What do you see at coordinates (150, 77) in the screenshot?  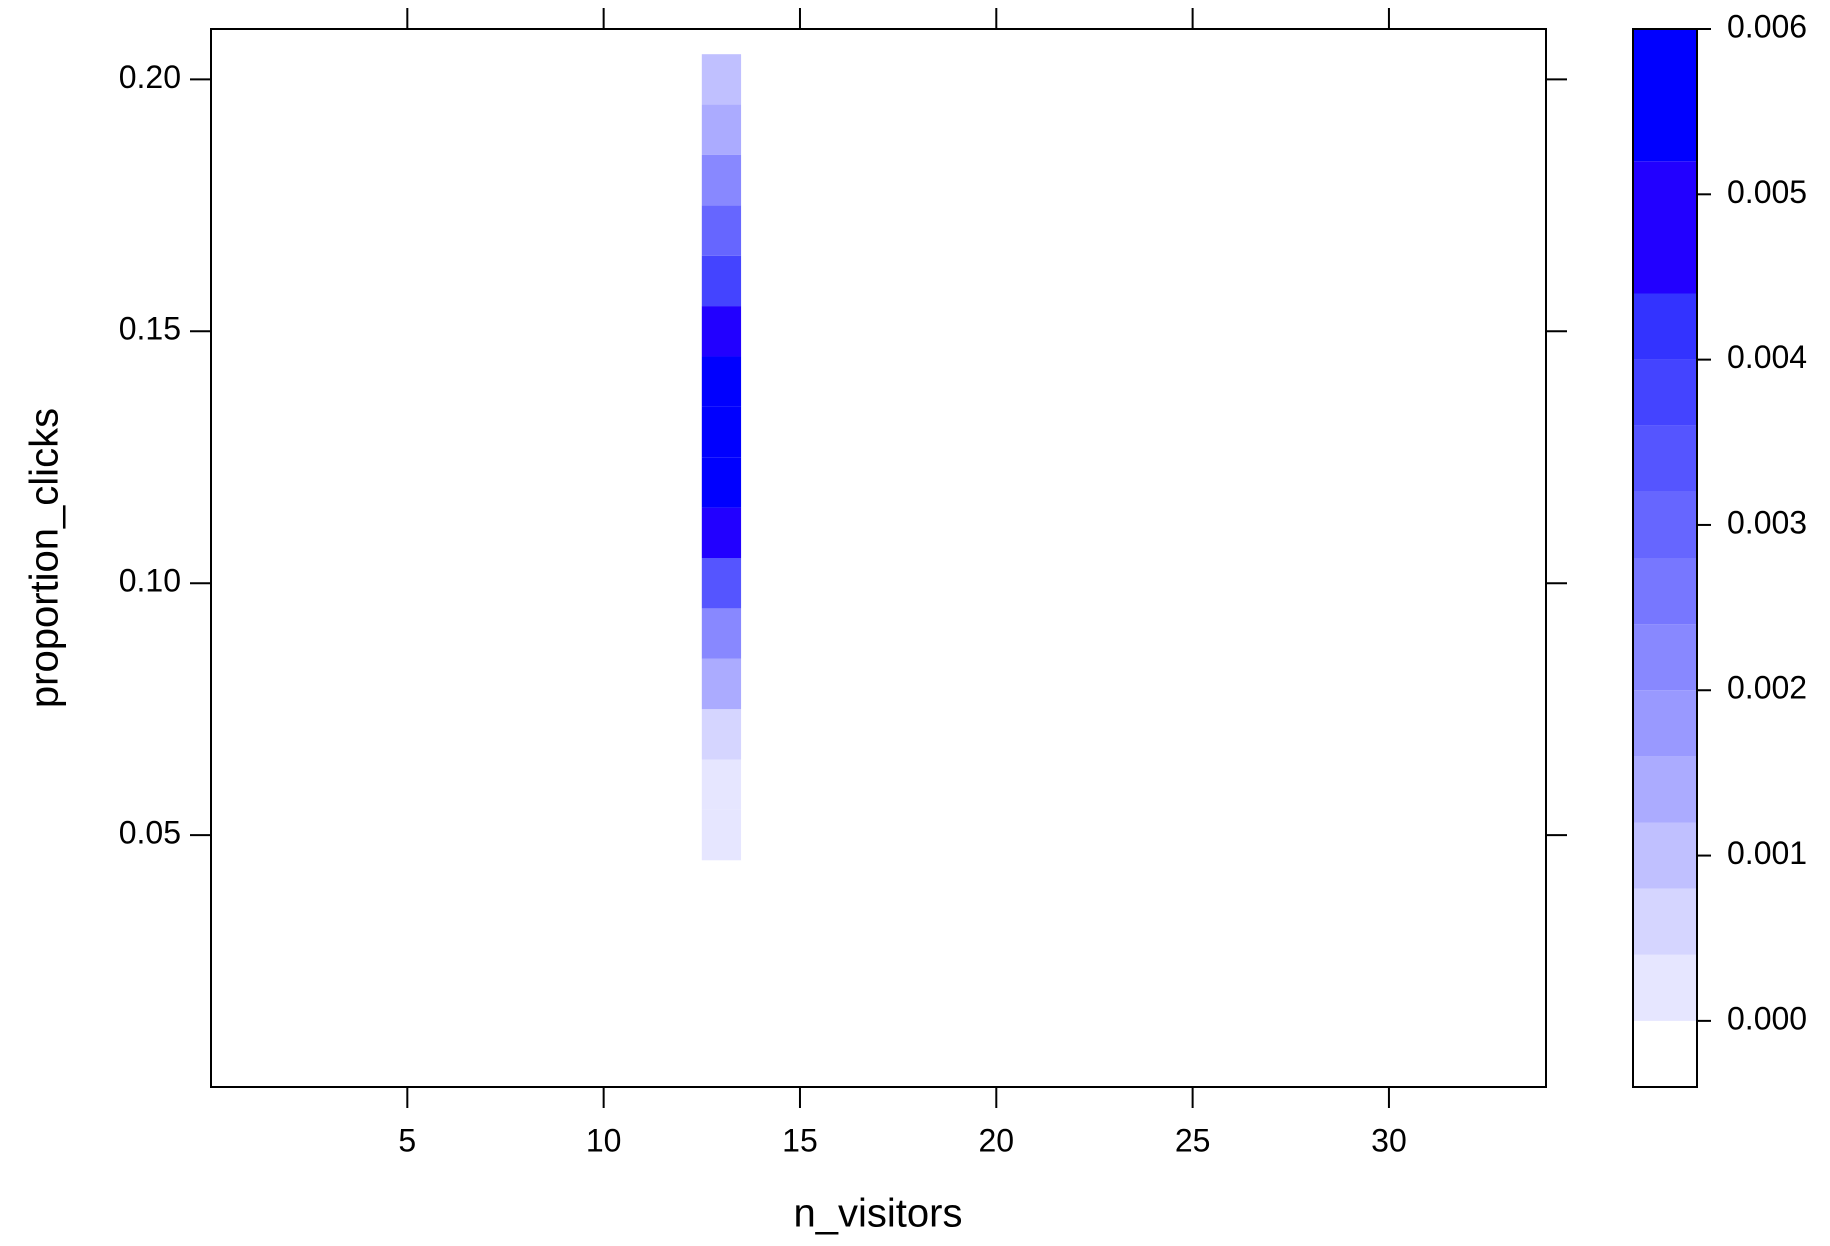 I see `y-tick-label: 0.20` at bounding box center [150, 77].